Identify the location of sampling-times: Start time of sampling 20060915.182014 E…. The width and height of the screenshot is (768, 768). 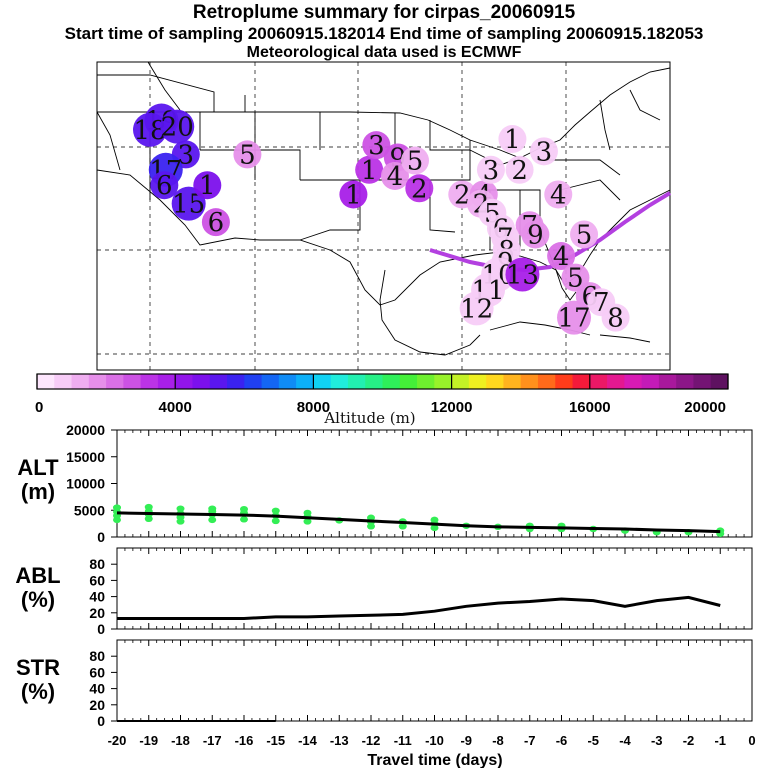
(384, 33).